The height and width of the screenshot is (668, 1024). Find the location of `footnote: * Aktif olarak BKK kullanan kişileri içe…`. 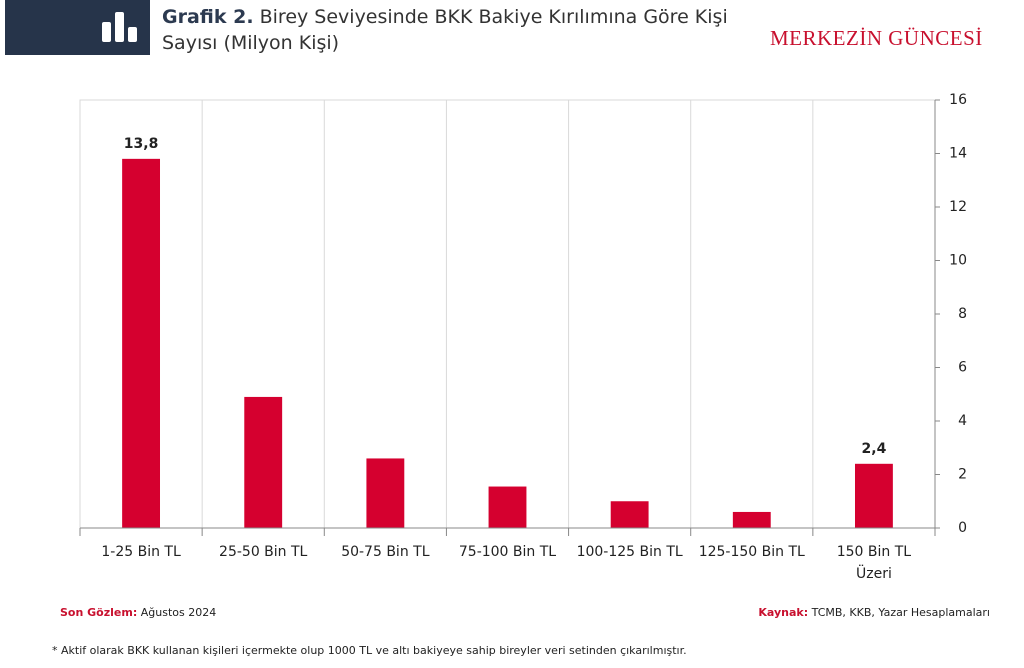

footnote: * Aktif olarak BKK kullanan kişileri içe… is located at coordinates (369, 650).